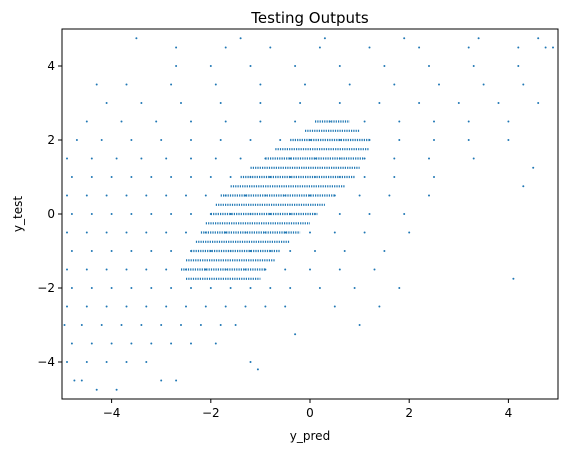 The image size is (565, 453). What do you see at coordinates (211, 413) in the screenshot?
I see `x-tick-label: −2` at bounding box center [211, 413].